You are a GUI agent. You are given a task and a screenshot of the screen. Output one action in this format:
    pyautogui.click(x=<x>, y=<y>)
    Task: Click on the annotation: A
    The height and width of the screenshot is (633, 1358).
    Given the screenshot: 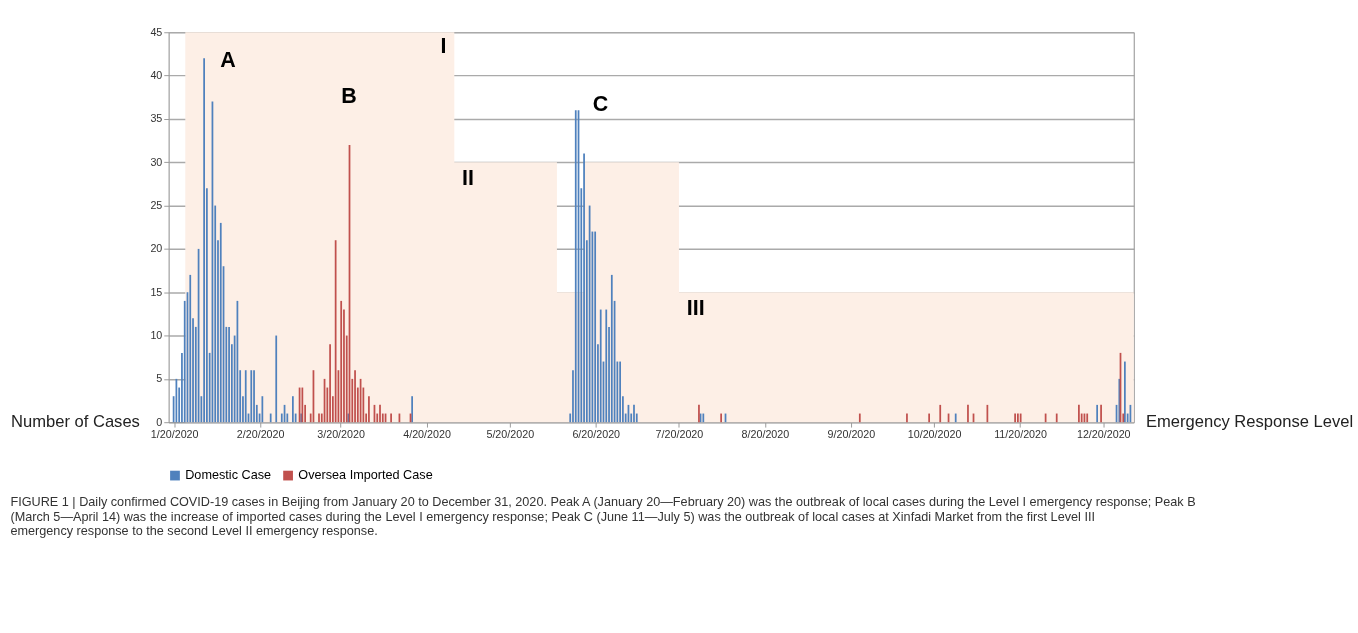 What is the action you would take?
    pyautogui.click(x=228, y=60)
    